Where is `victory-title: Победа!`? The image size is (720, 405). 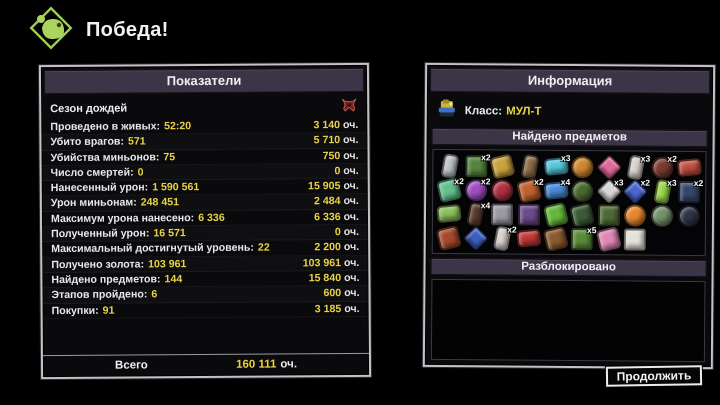
victory-title: Победа! is located at coordinates (127, 30).